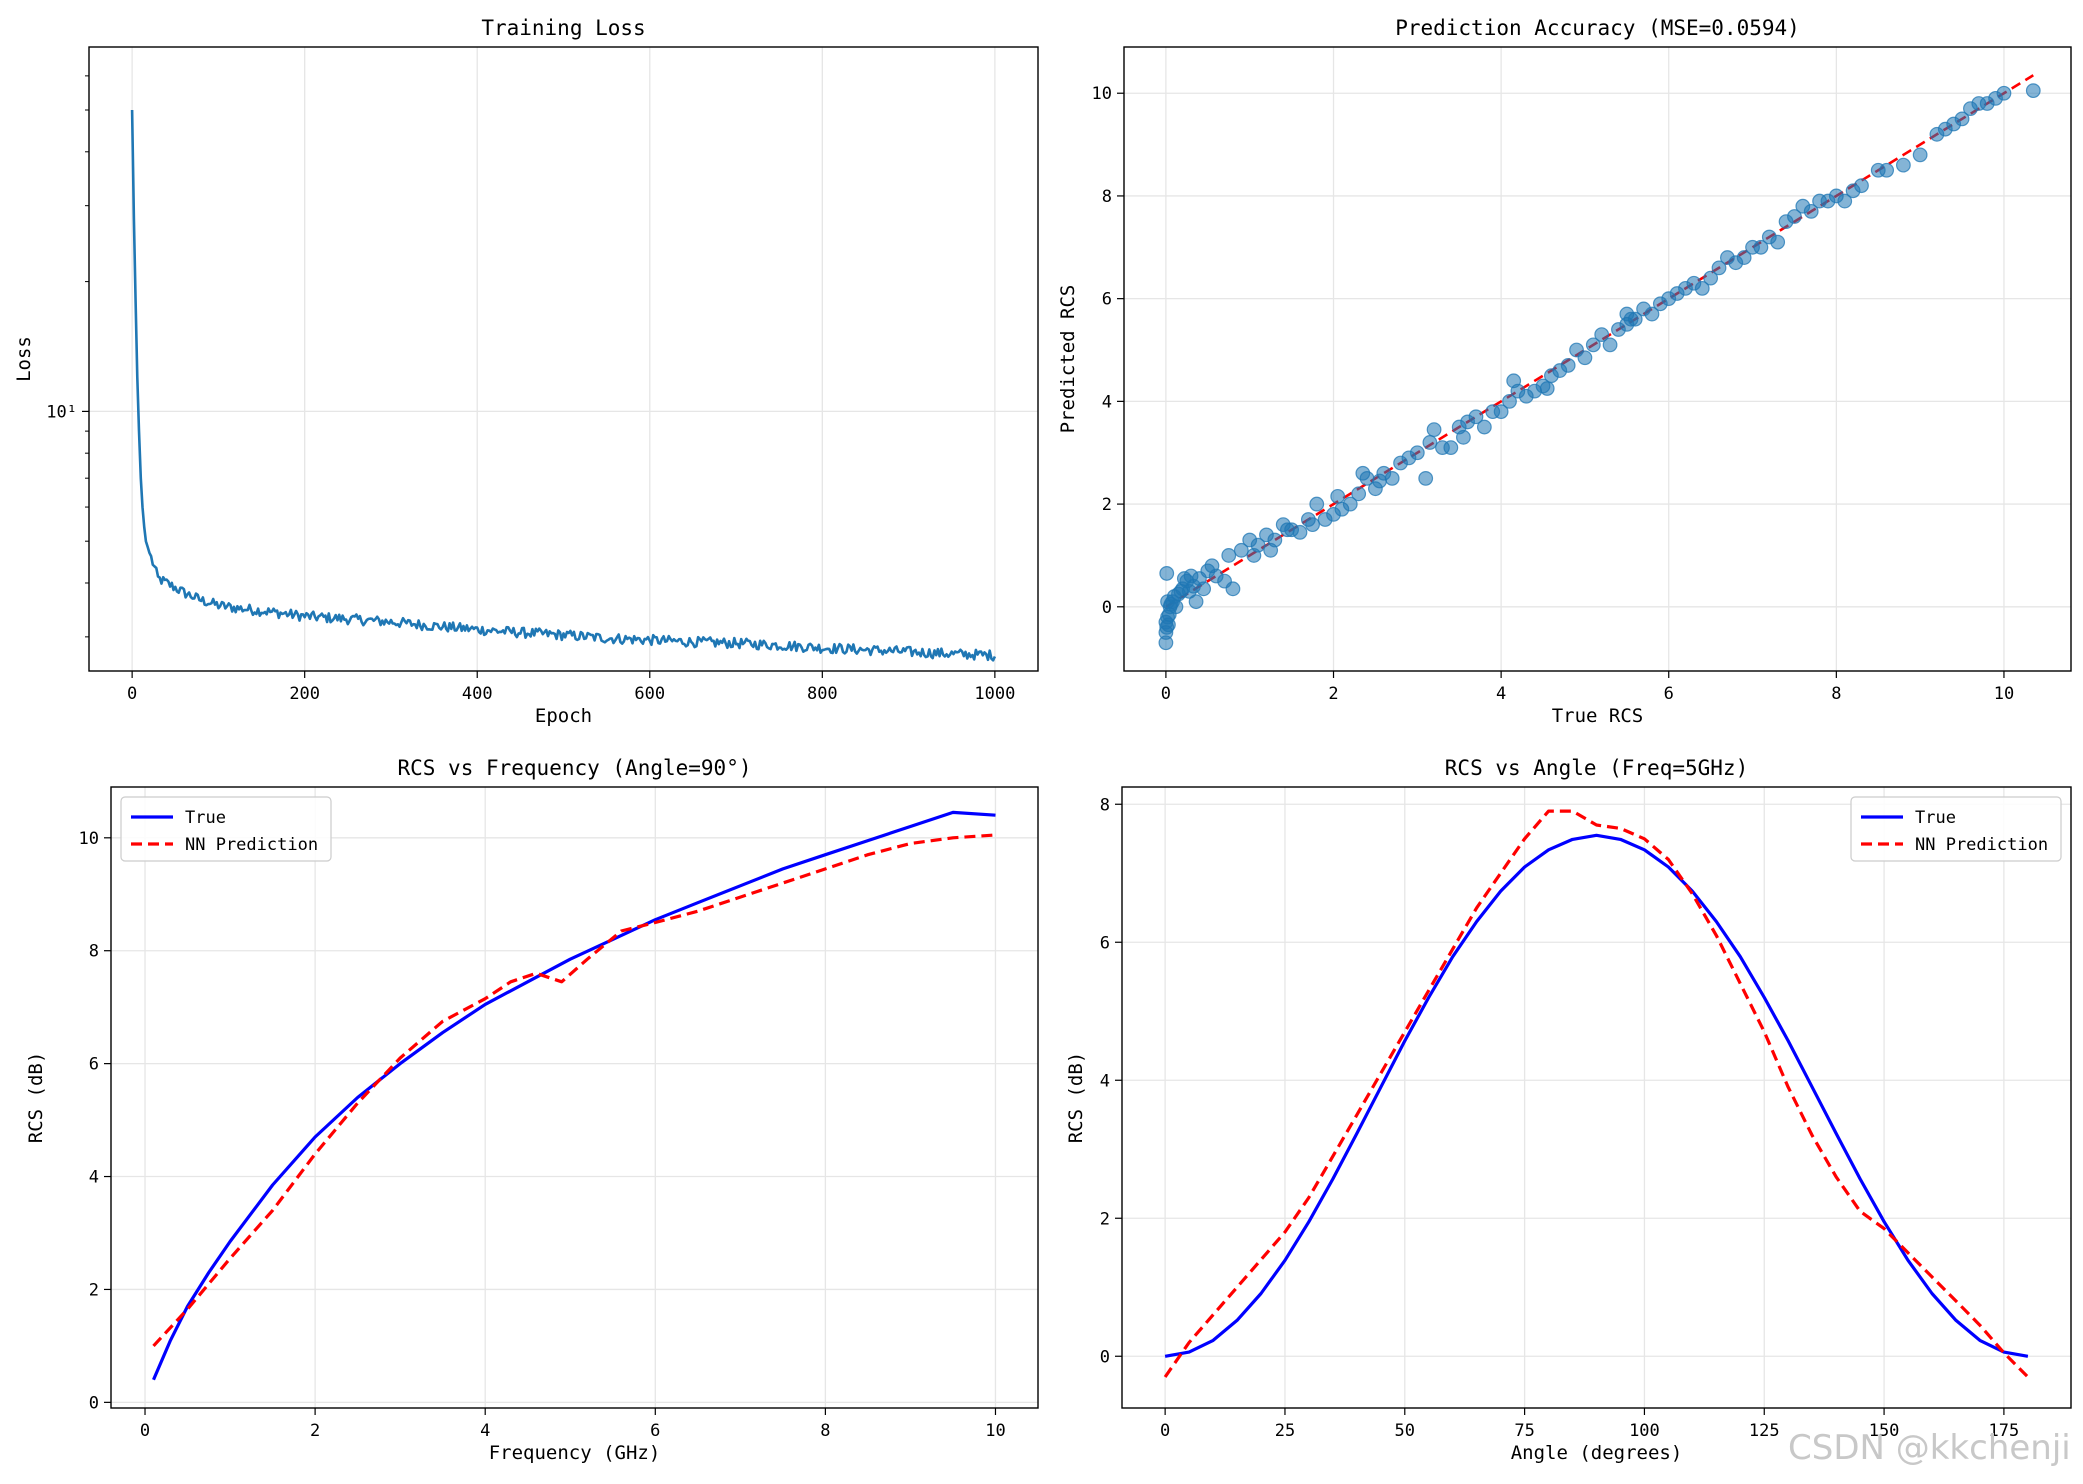 This screenshot has width=2083, height=1484. What do you see at coordinates (1166, 694) in the screenshot?
I see `accuracy-xtick-label: 0` at bounding box center [1166, 694].